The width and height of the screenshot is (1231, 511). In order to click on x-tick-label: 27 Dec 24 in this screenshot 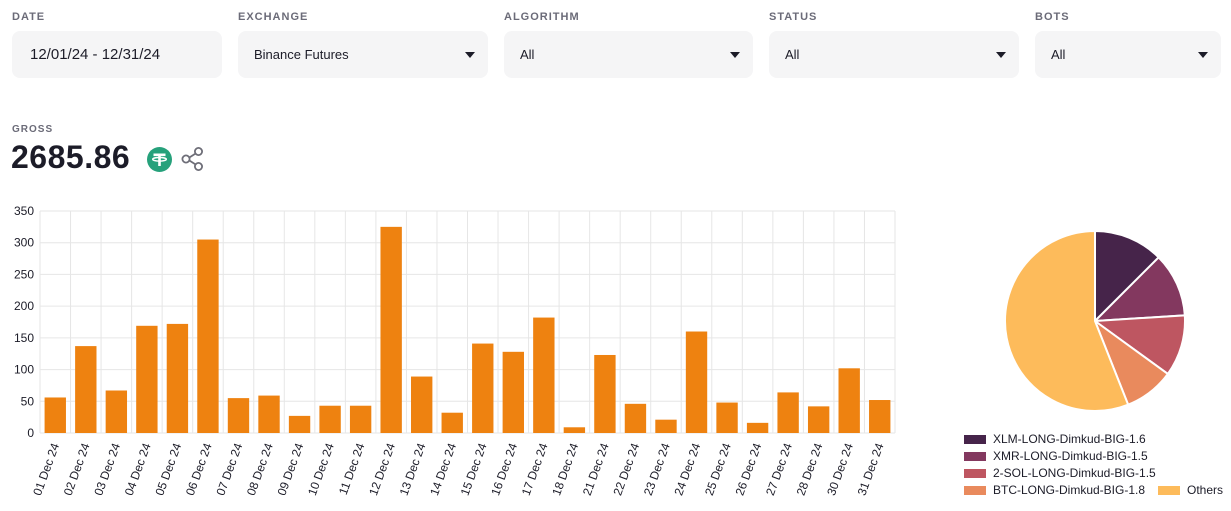, I will do `click(779, 469)`.